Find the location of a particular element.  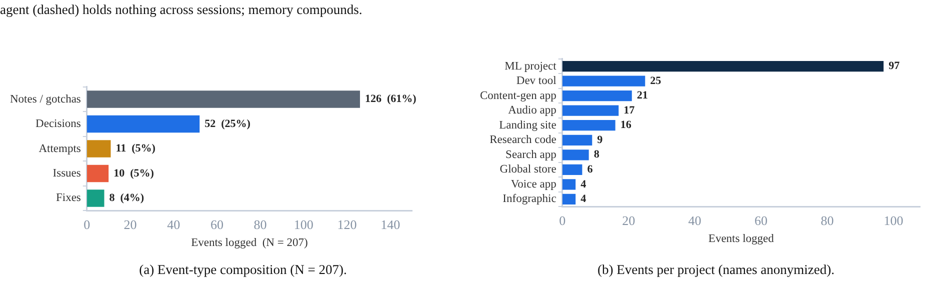

y-tick-label: Search app is located at coordinates (531, 154).